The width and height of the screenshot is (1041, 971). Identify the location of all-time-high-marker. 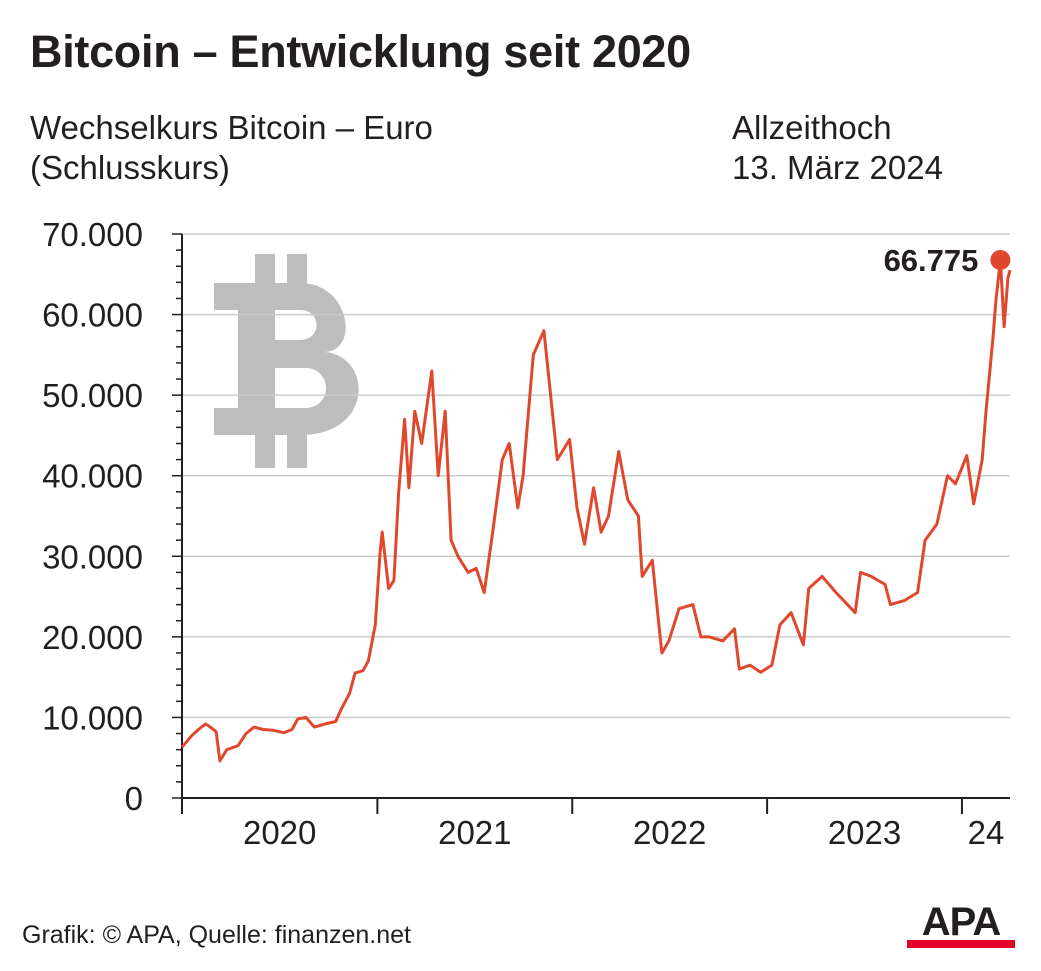
(1000, 259).